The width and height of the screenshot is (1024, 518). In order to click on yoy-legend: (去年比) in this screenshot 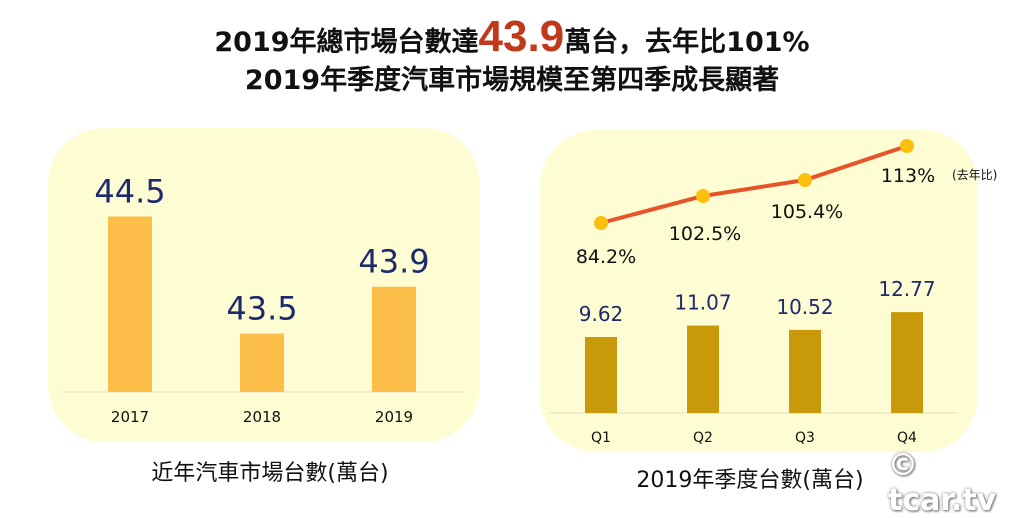, I will do `click(974, 175)`.